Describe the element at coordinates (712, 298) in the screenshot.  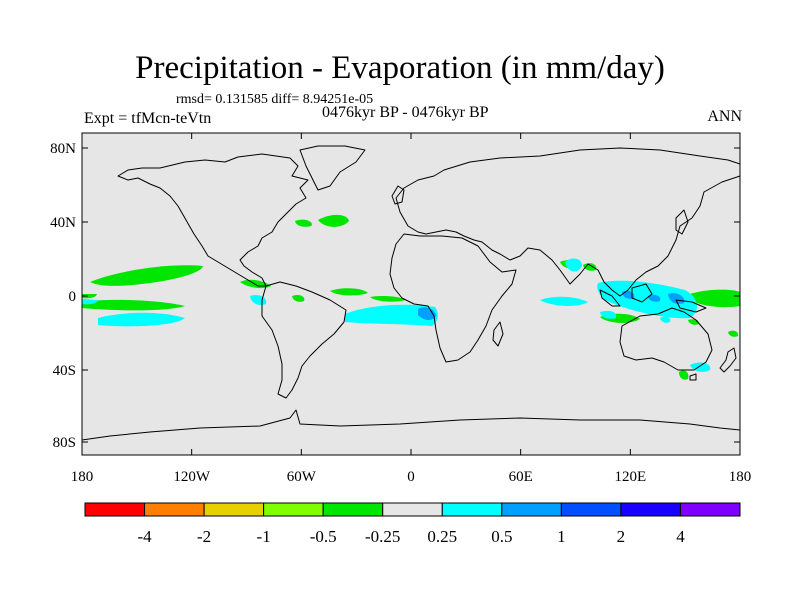
I see `fill-wpac-green` at that location.